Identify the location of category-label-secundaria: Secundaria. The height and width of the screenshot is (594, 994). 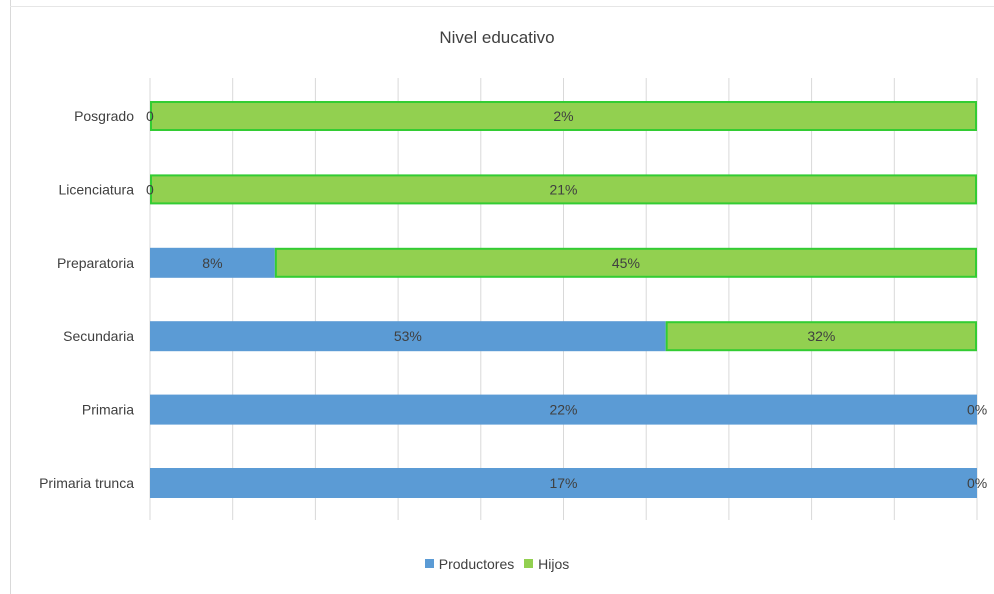
(98, 336).